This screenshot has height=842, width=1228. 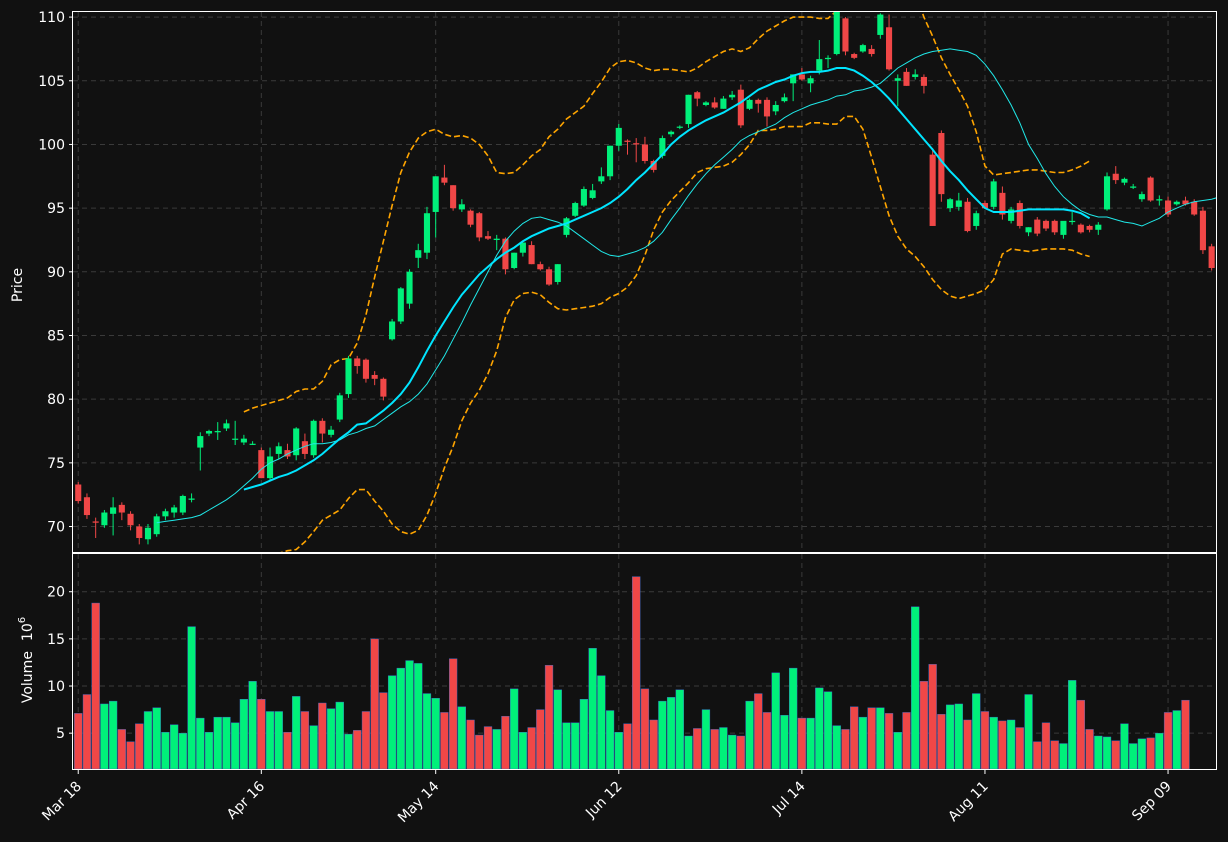 I want to click on volume-y-tick-label: 20, so click(x=56, y=593).